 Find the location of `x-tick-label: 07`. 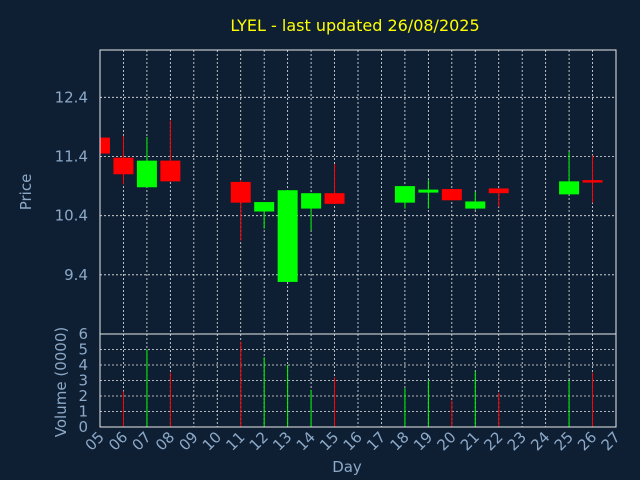

x-tick-label: 07 is located at coordinates (142, 441).